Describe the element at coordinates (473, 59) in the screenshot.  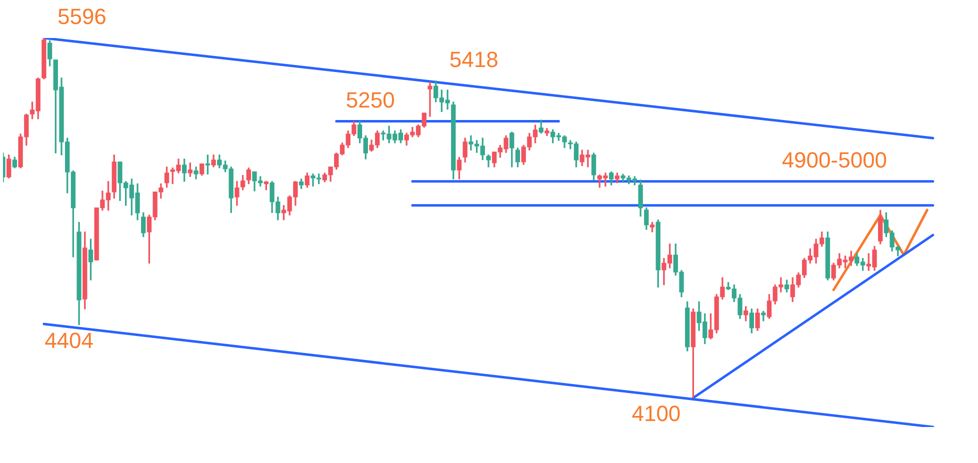
I see `annotation: 5418` at that location.